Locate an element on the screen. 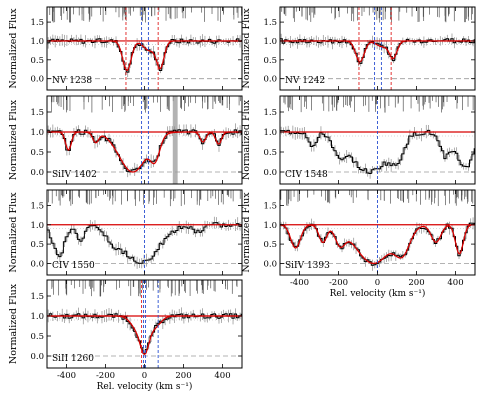 The width and height of the screenshot is (485, 405). ion-label: SiIV 1393 is located at coordinates (307, 266).